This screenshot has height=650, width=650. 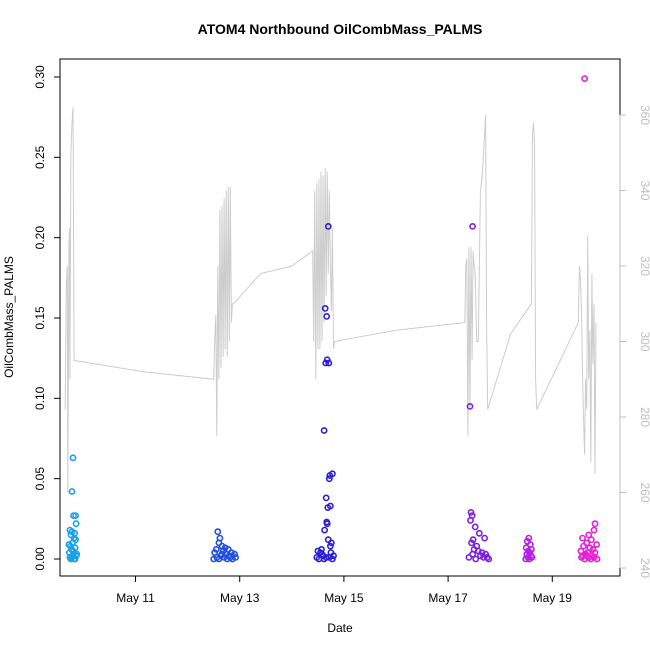 What do you see at coordinates (40, 398) in the screenshot?
I see `y-tick-label-2: 0.10` at bounding box center [40, 398].